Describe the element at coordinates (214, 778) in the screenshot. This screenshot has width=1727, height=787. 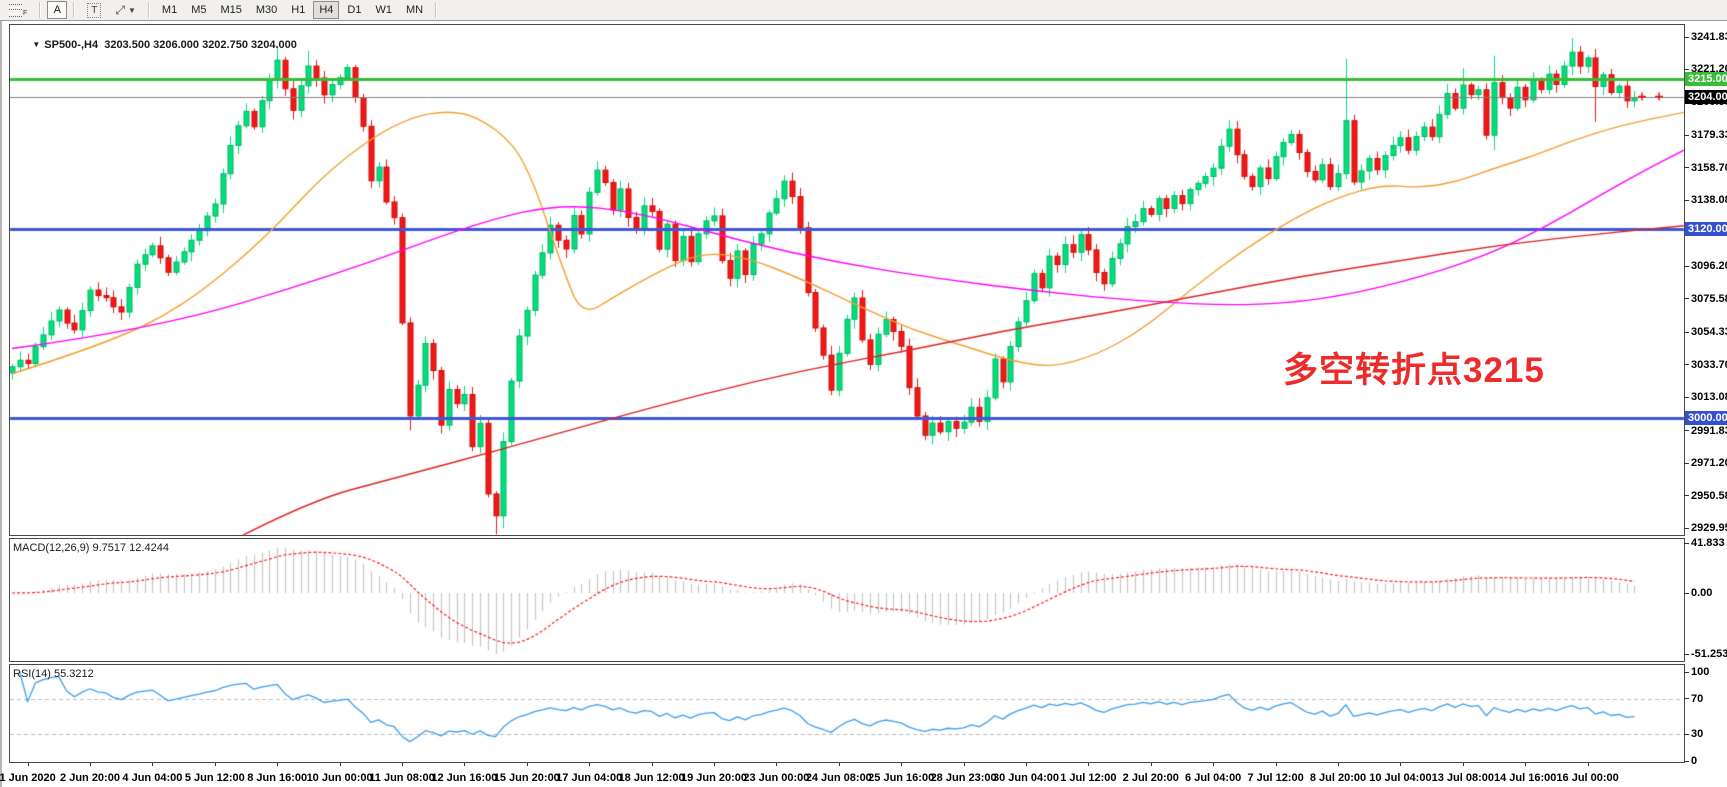
I see `time-label: 5 Jun 12:00` at that location.